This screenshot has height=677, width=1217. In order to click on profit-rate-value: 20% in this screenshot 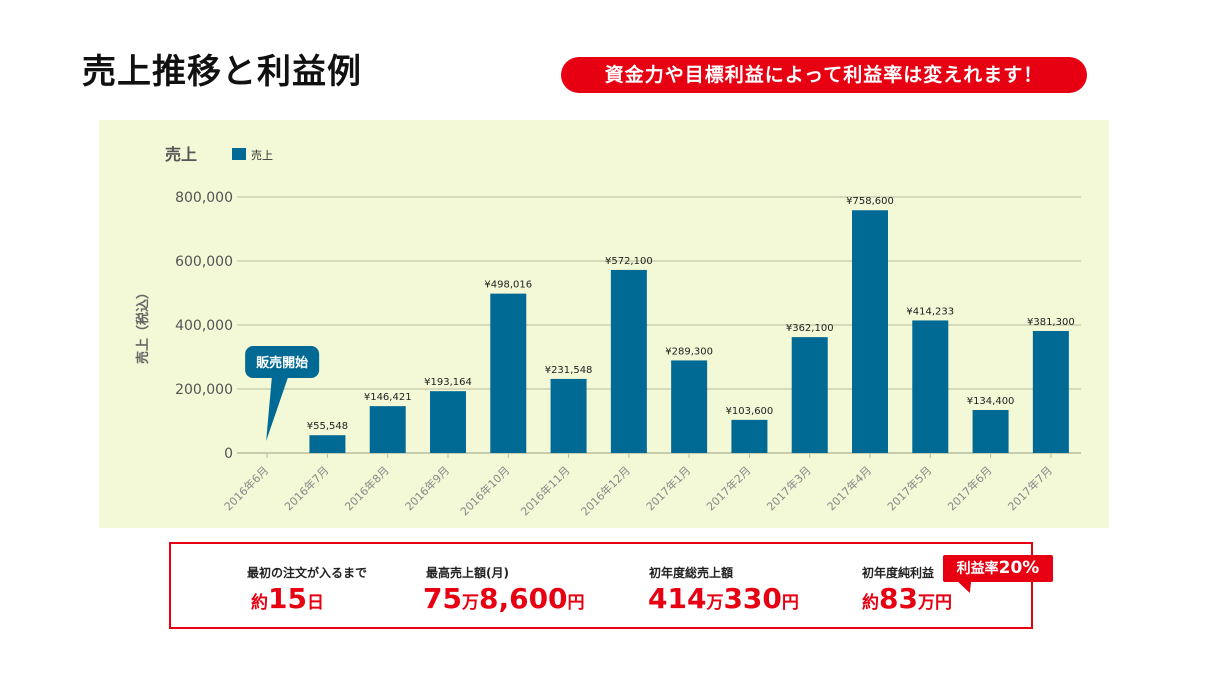, I will do `click(1019, 568)`.